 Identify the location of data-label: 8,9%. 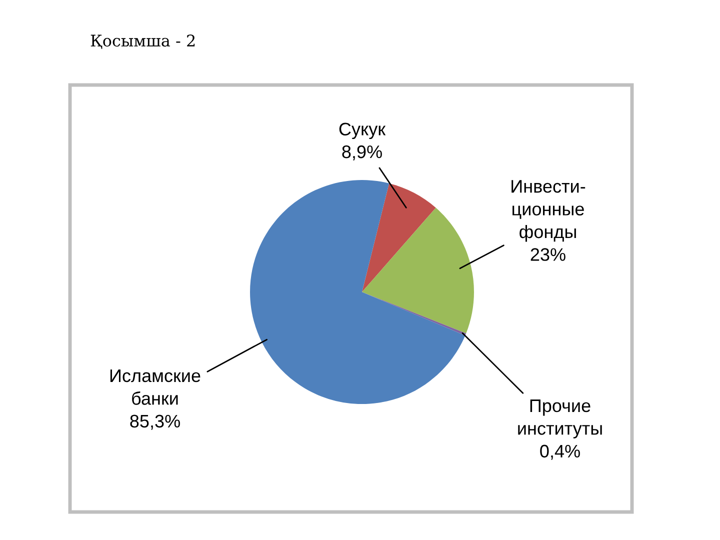
(362, 152).